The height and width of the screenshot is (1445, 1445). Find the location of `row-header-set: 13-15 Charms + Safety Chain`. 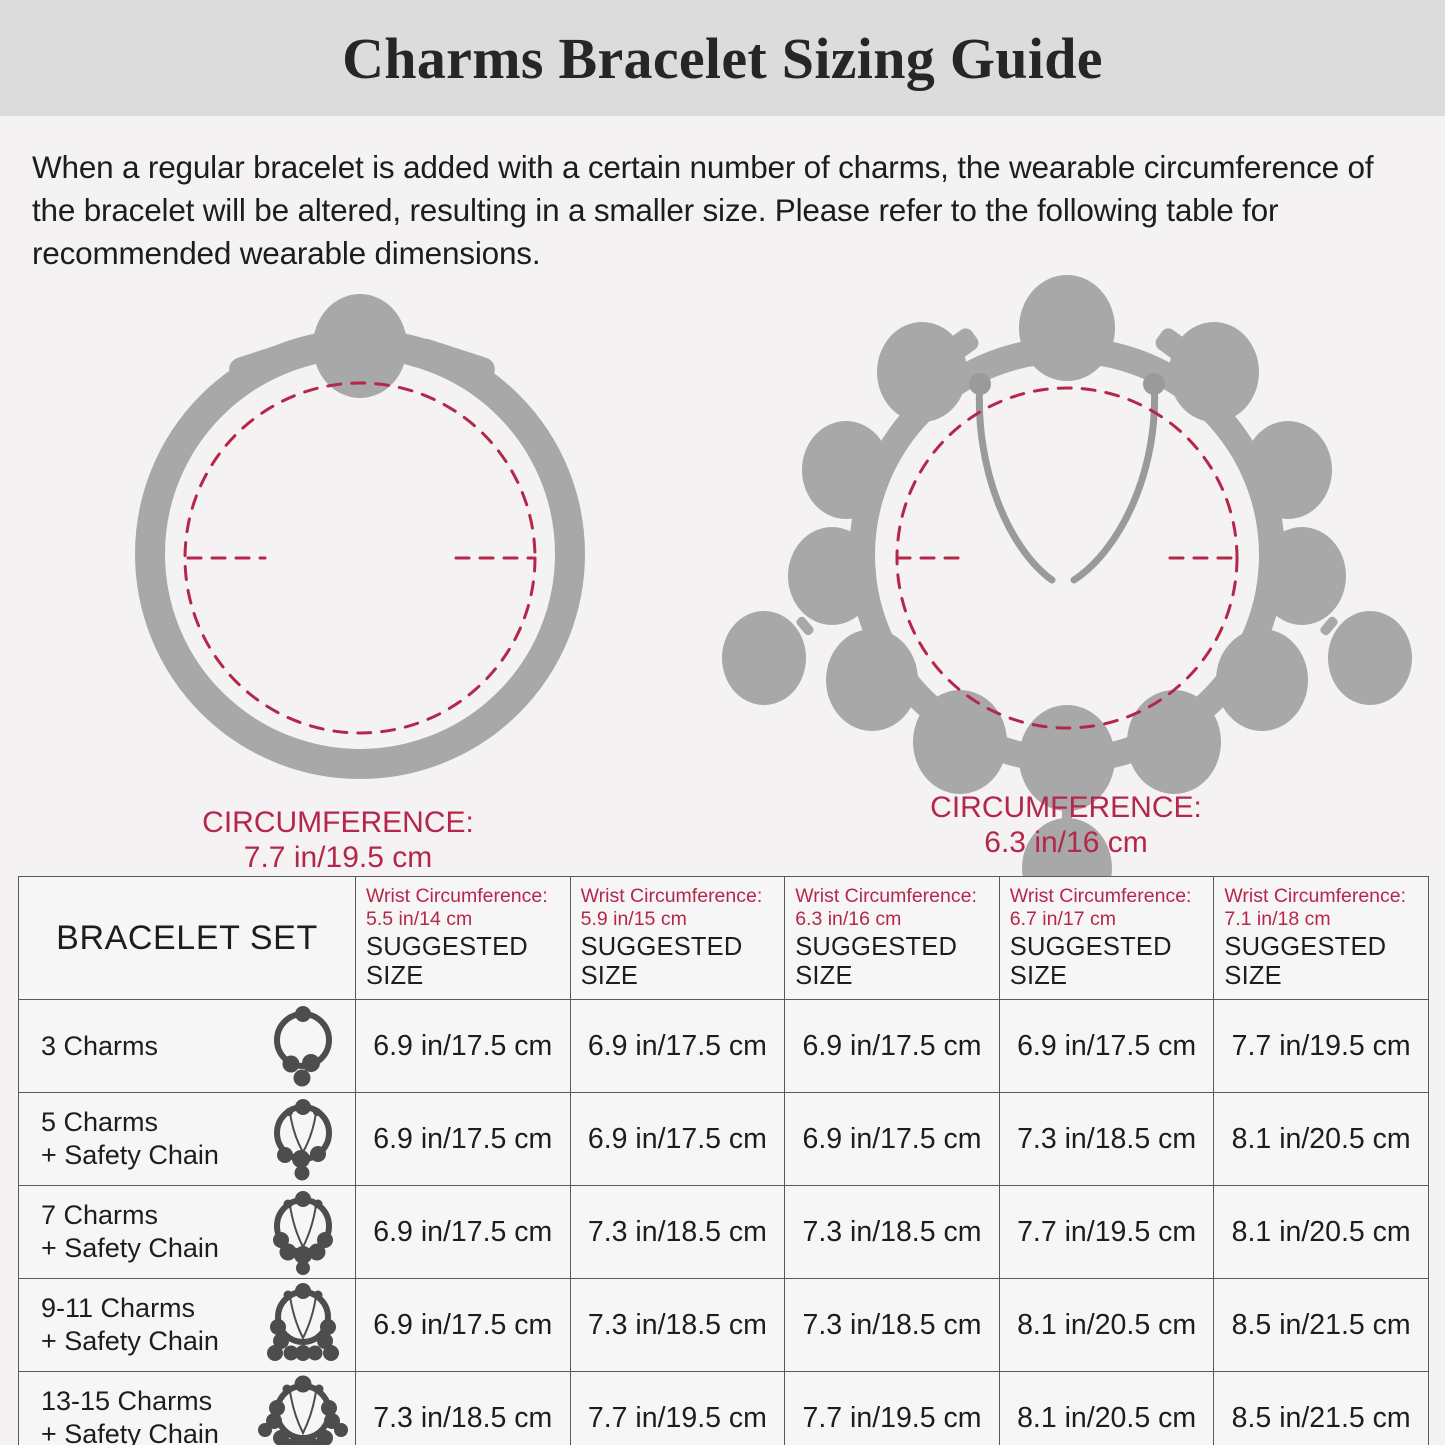

row-header-set: 13-15 Charms + Safety Chain is located at coordinates (187, 1408).